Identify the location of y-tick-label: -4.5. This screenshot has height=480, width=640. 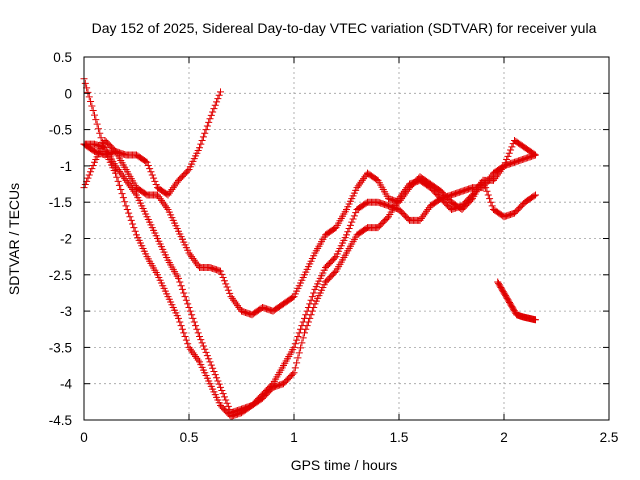
(60, 420).